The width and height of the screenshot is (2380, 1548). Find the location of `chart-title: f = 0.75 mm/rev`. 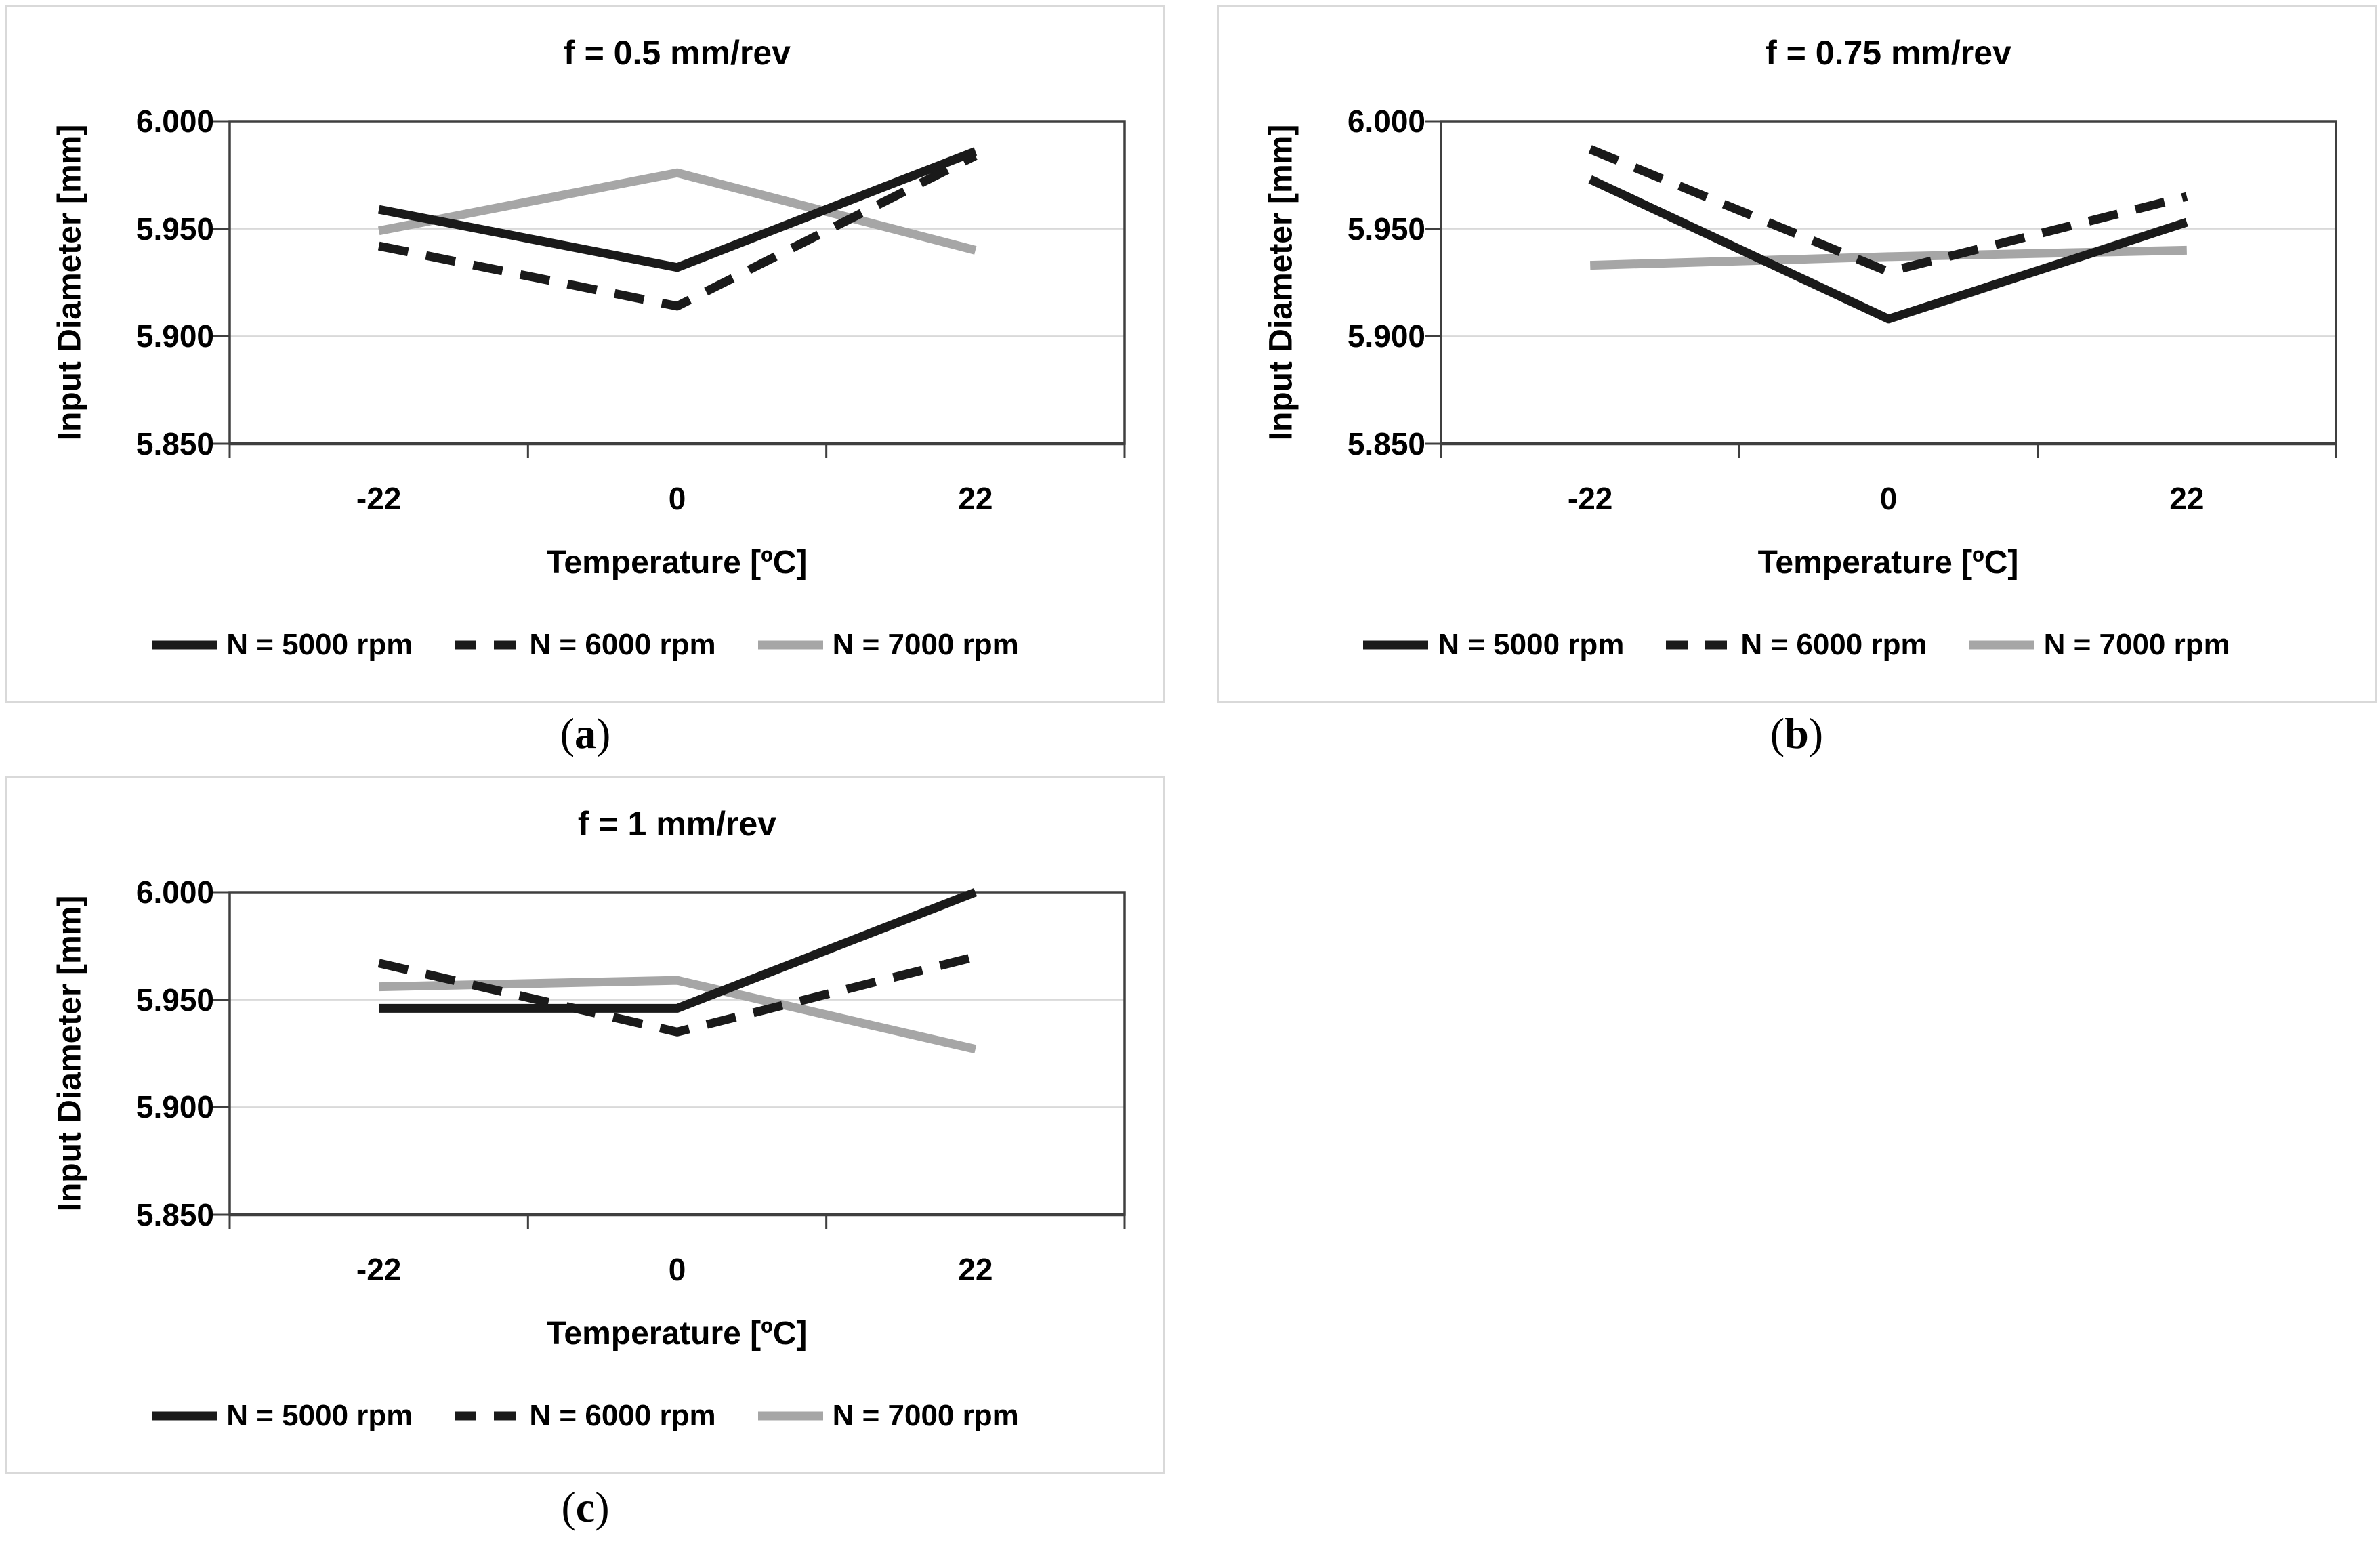

chart-title: f = 0.75 mm/rev is located at coordinates (1889, 53).